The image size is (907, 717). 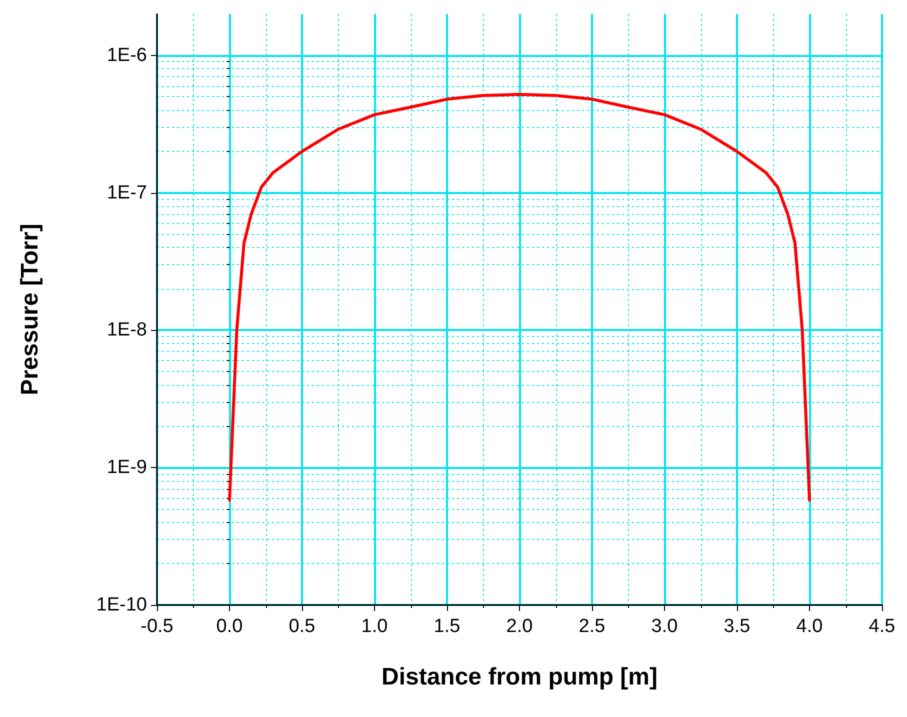 I want to click on x-tick-label: 2.5, so click(x=592, y=626).